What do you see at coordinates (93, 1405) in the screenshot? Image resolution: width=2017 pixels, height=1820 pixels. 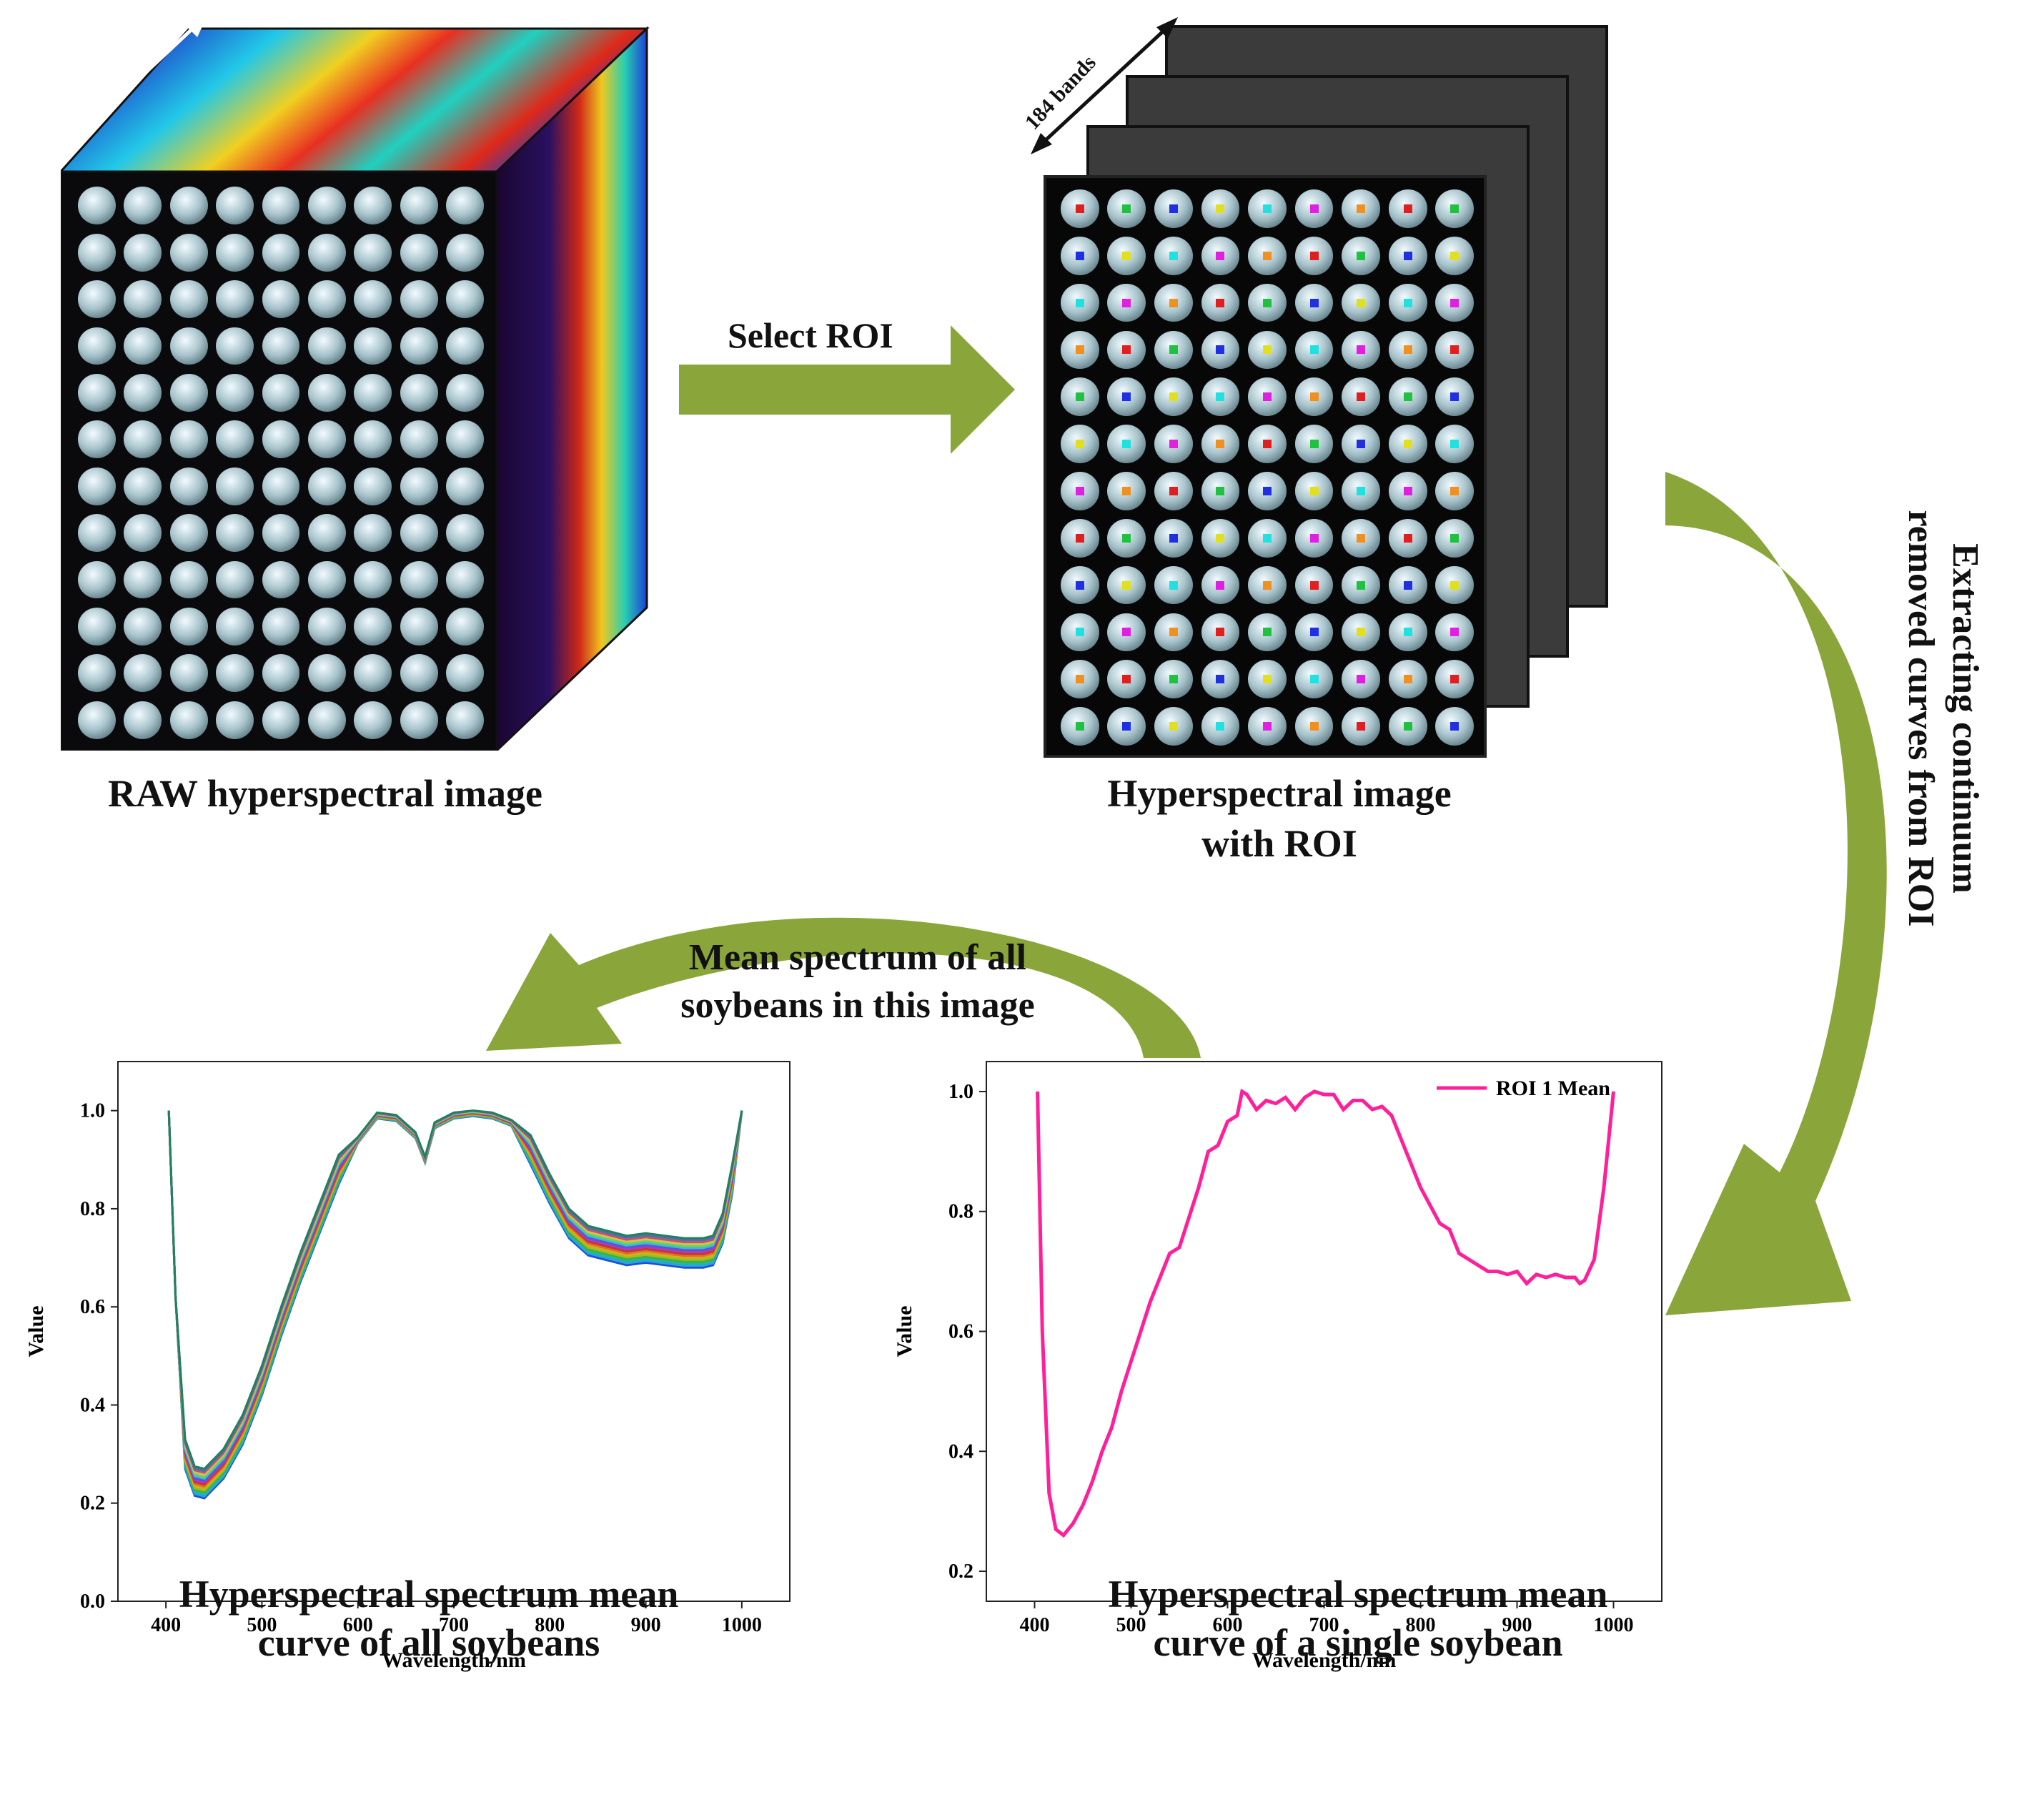 I see `y-tick-label: 0.4` at bounding box center [93, 1405].